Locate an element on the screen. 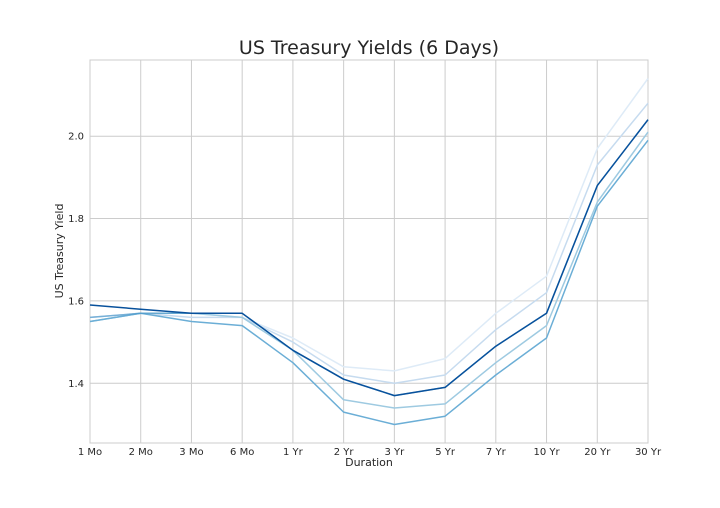 The height and width of the screenshot is (508, 720). x-tick-label: 20 Yr is located at coordinates (597, 452).